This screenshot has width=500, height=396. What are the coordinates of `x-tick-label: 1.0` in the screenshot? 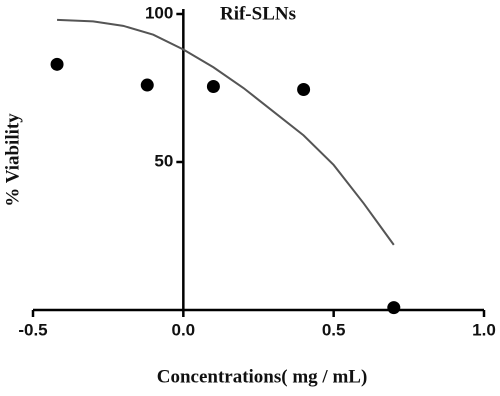 It's located at (484, 329).